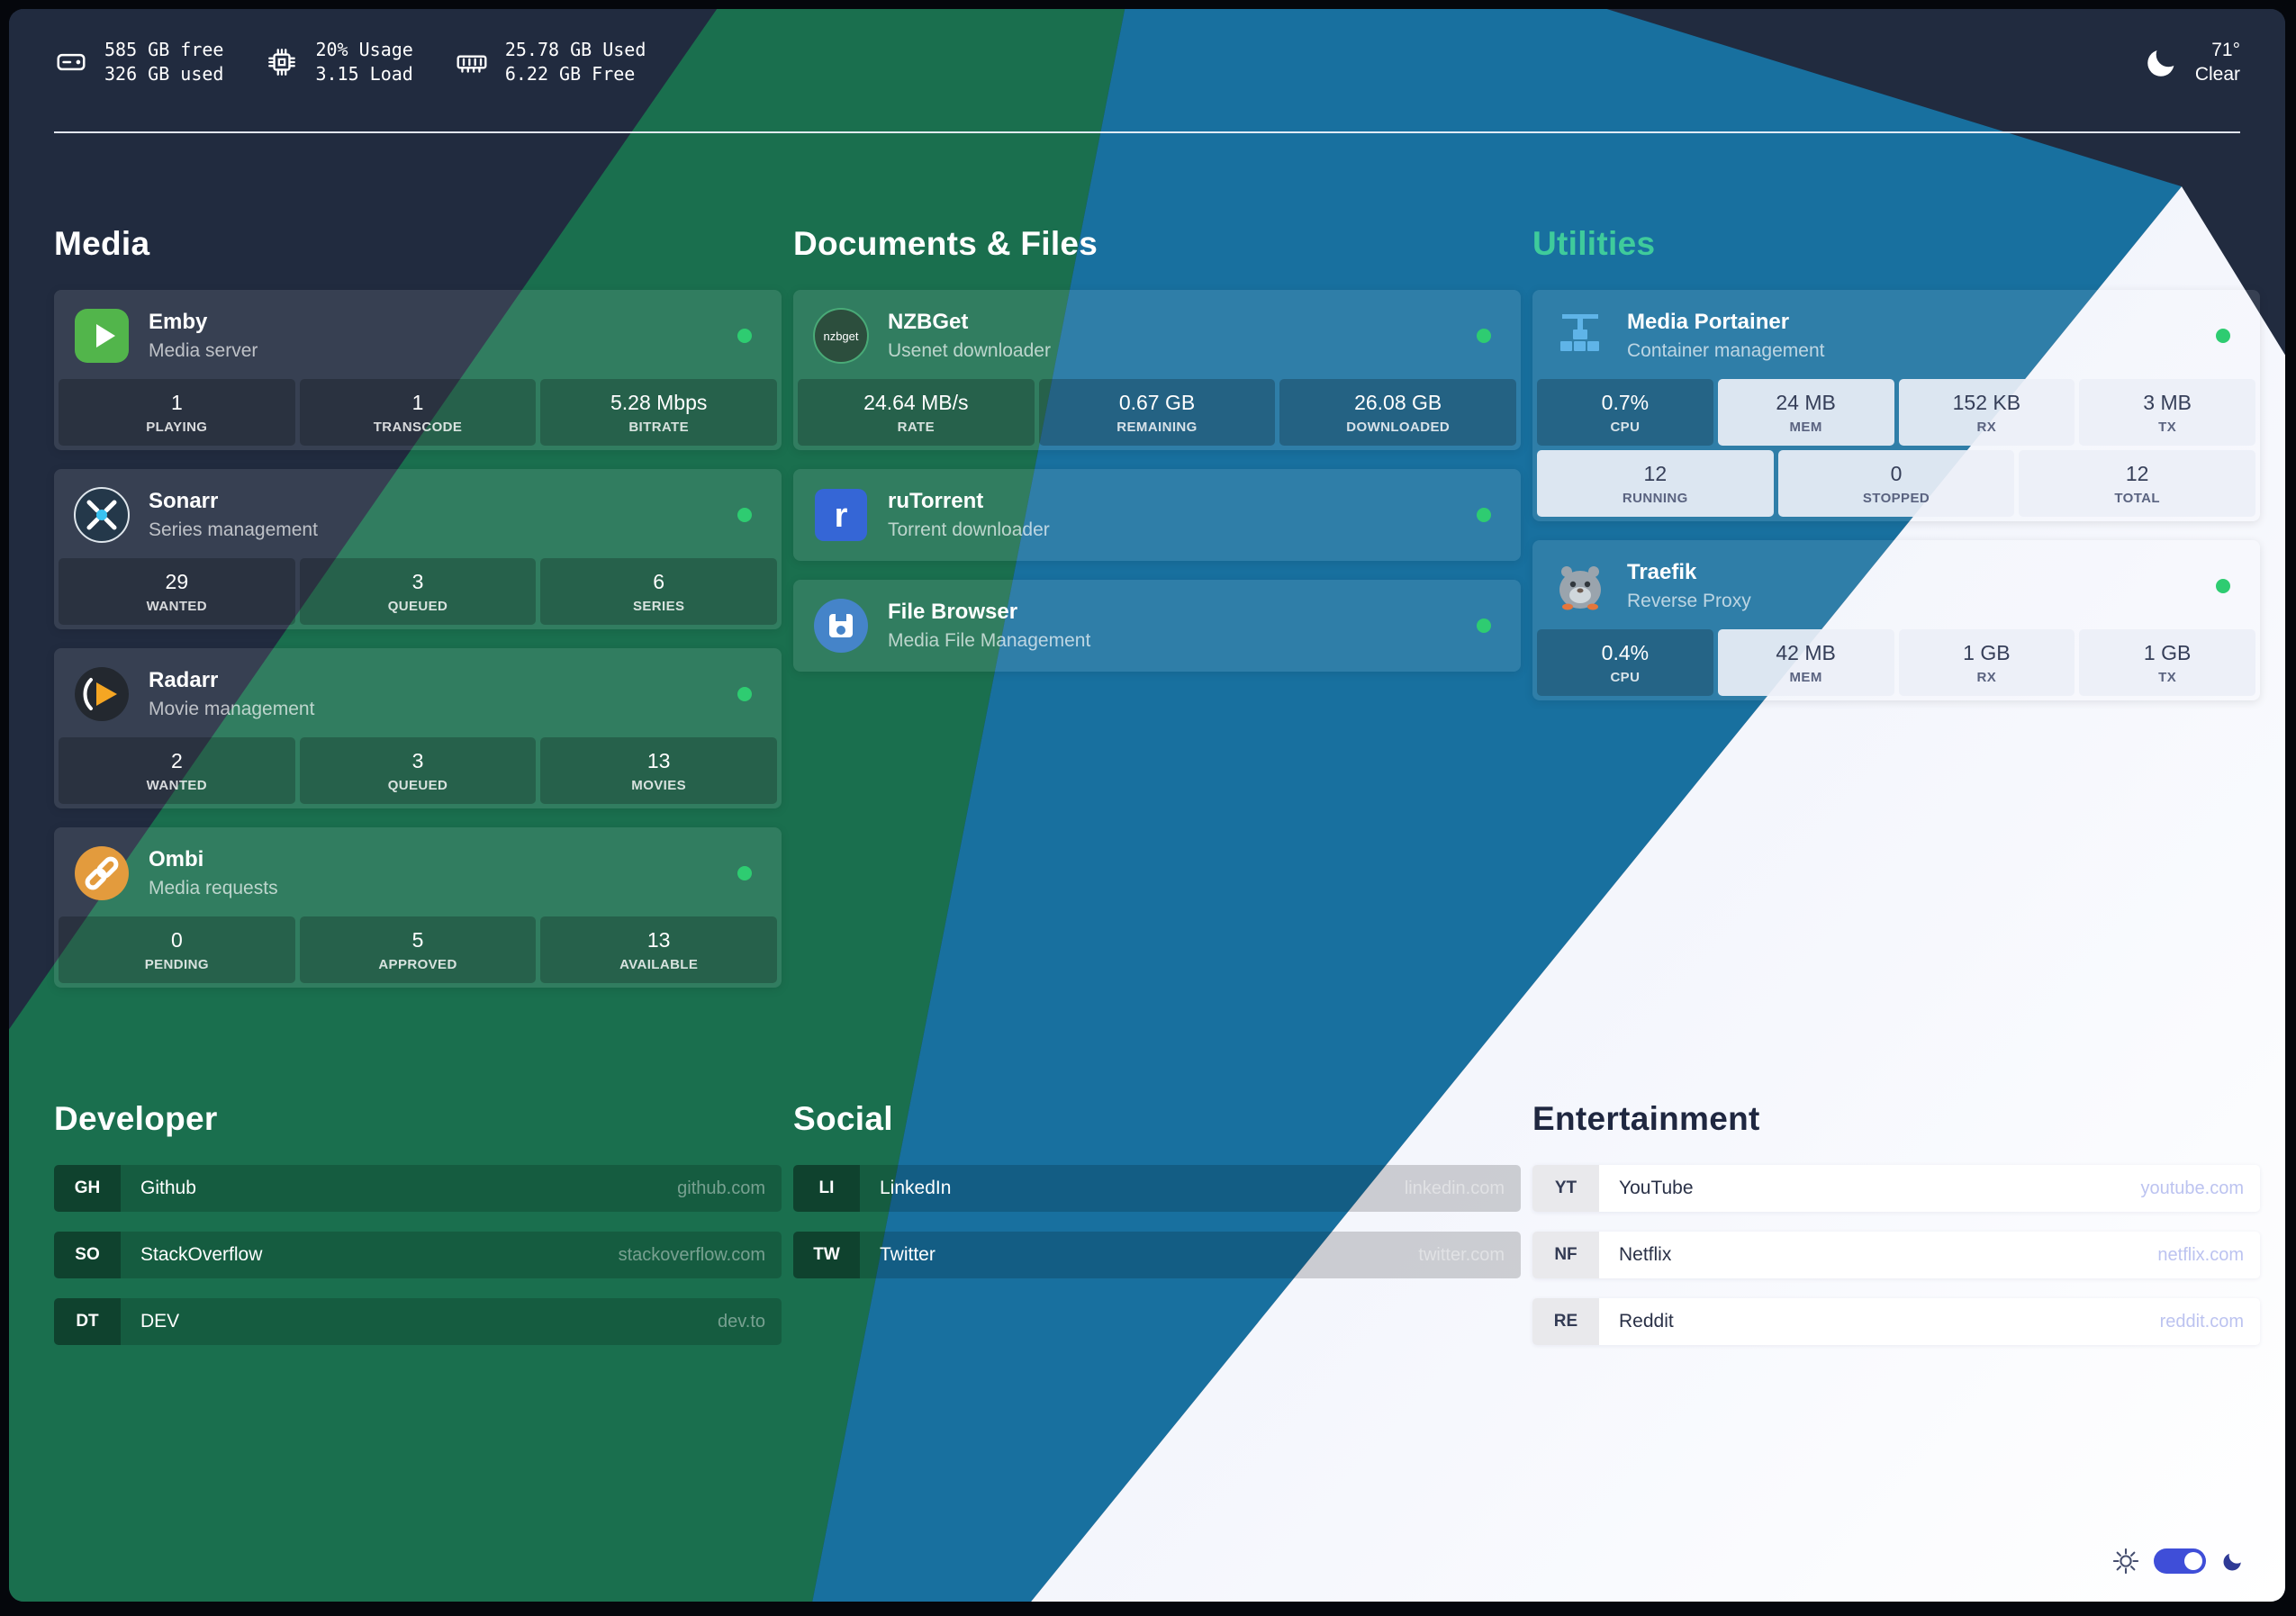 This screenshot has height=1616, width=2296. What do you see at coordinates (1157, 515) in the screenshot?
I see `app-card-rutorrent: r ruTorrent Torrent downloader` at bounding box center [1157, 515].